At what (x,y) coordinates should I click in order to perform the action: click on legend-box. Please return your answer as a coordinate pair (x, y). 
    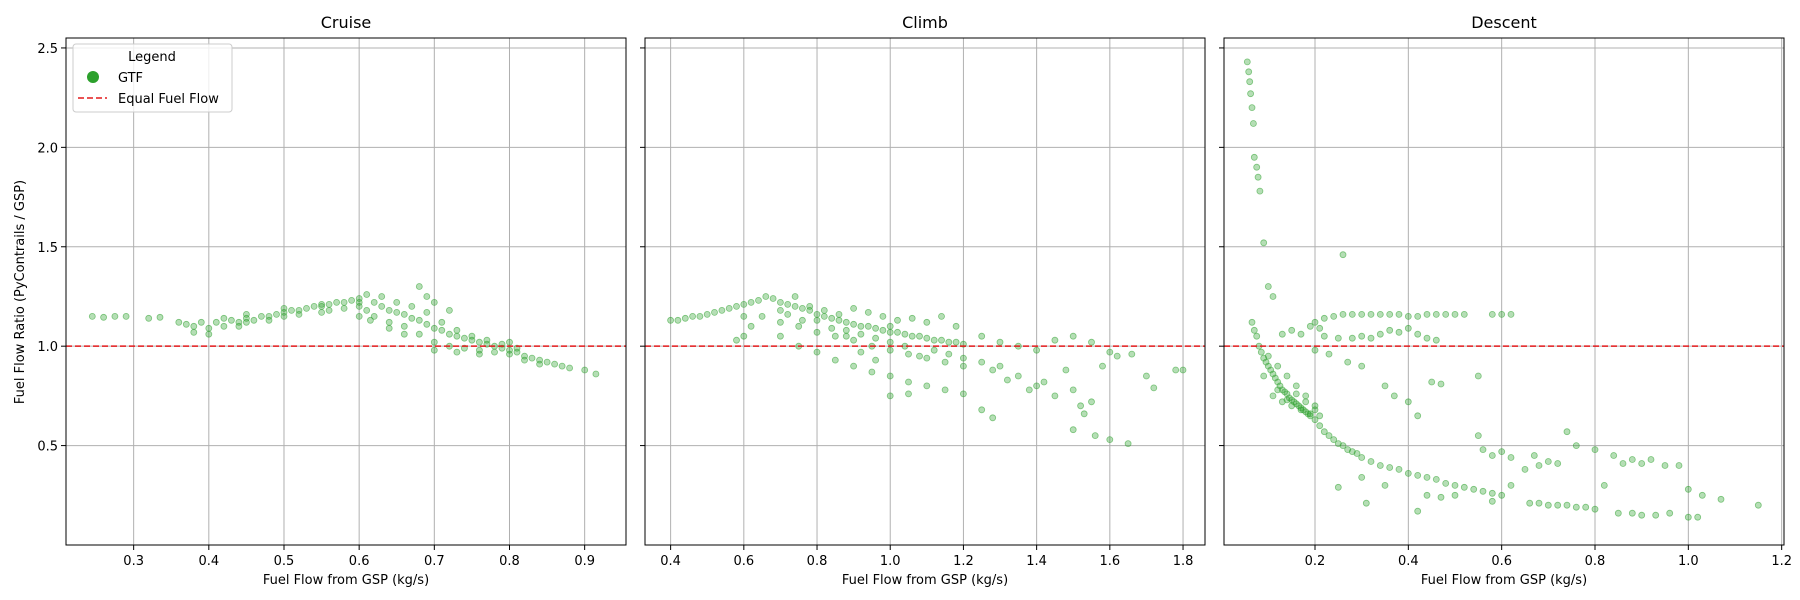
    Looking at the image, I should click on (152, 78).